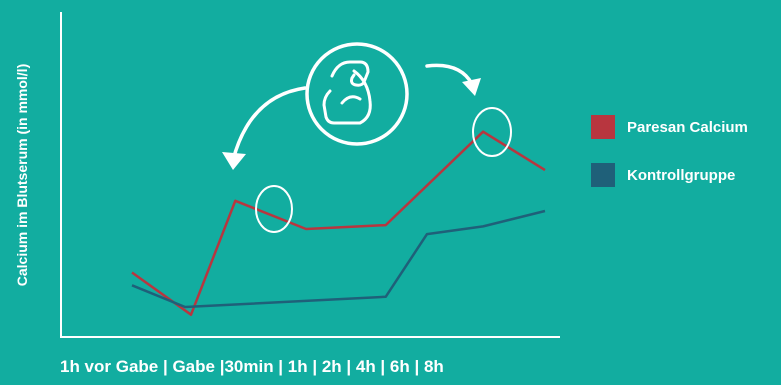  What do you see at coordinates (603, 175) in the screenshot?
I see `legend-swatch-kontroll` at bounding box center [603, 175].